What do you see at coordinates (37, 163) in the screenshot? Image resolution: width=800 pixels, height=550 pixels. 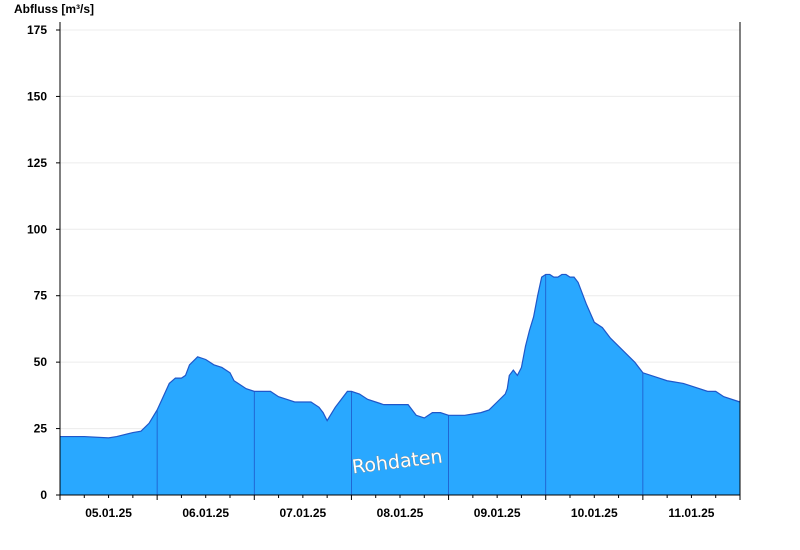 I see `y-tick-label-125: 125` at bounding box center [37, 163].